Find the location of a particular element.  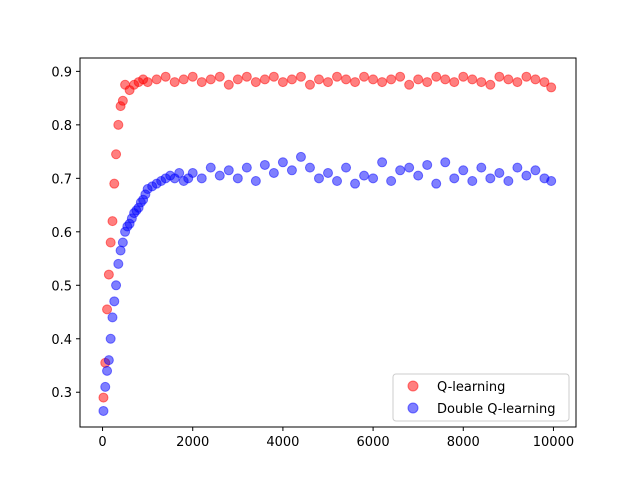

y-tick-label: 0.7 is located at coordinates (61, 179).